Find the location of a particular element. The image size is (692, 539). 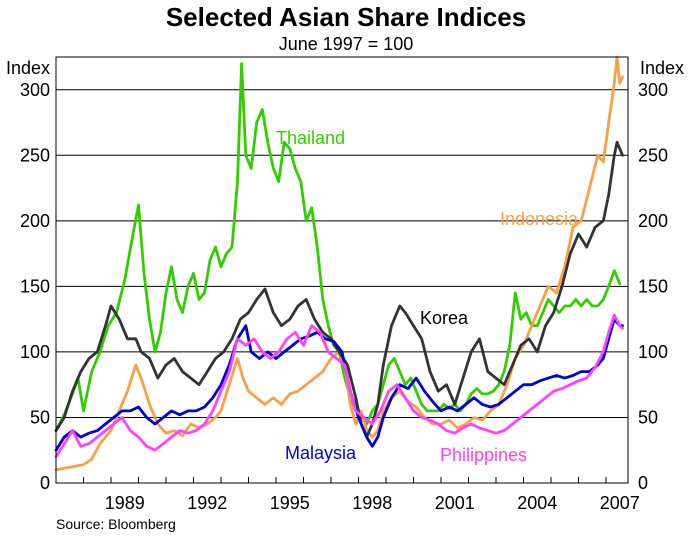

y-tick-label-right: 250 is located at coordinates (653, 155).